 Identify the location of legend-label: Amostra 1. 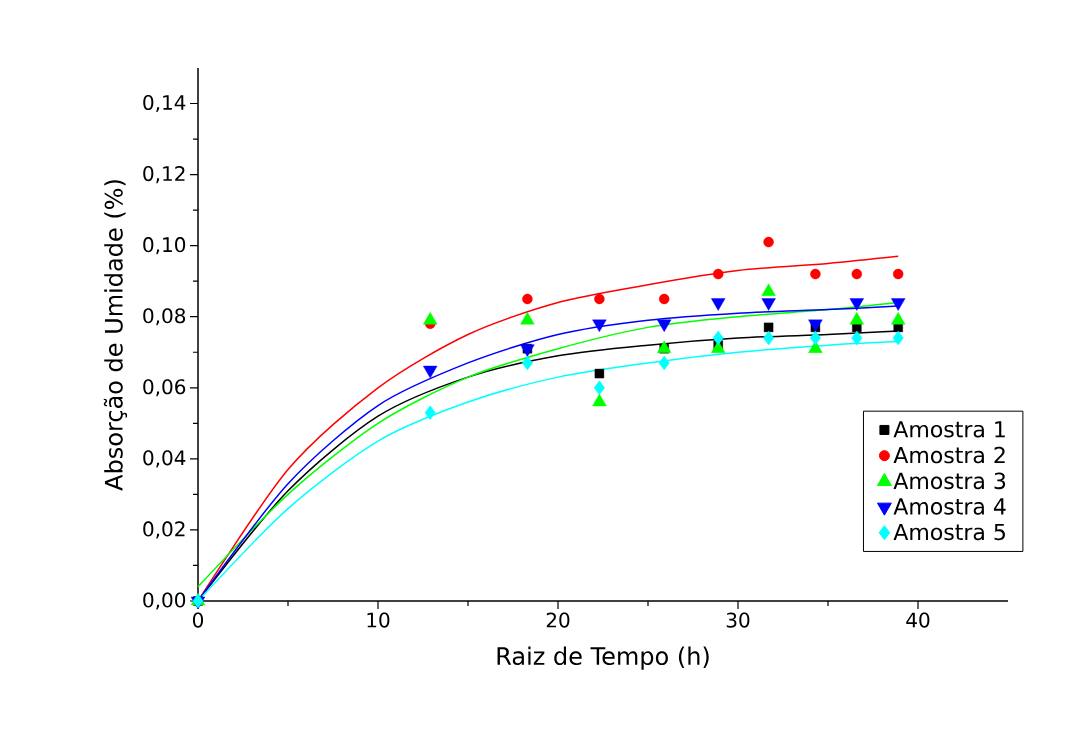
(949, 429).